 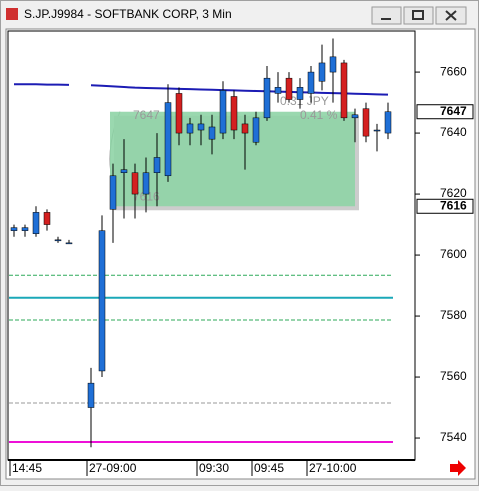 What do you see at coordinates (128, 14) in the screenshot?
I see `window-title: S.JP.J9984 - SOFTBANK CORP, 3 Min` at bounding box center [128, 14].